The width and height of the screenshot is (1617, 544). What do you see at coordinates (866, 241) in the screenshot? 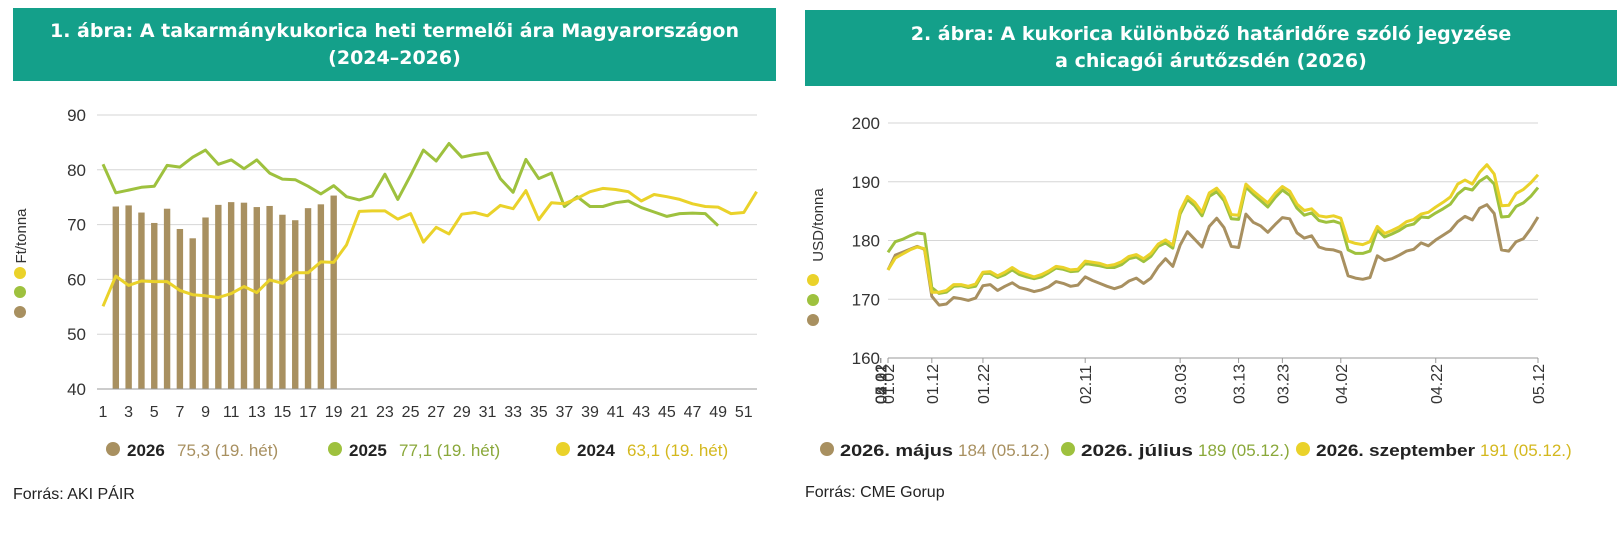
I see `y-tick-label: 180` at bounding box center [866, 241].